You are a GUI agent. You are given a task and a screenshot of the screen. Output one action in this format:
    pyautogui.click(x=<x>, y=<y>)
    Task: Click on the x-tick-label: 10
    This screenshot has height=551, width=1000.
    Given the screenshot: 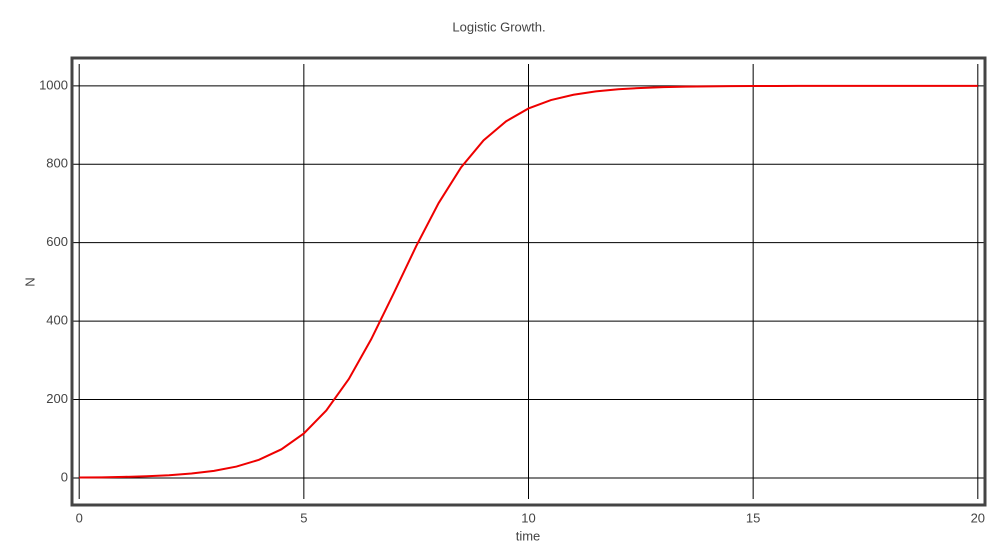 What is the action you would take?
    pyautogui.click(x=528, y=517)
    